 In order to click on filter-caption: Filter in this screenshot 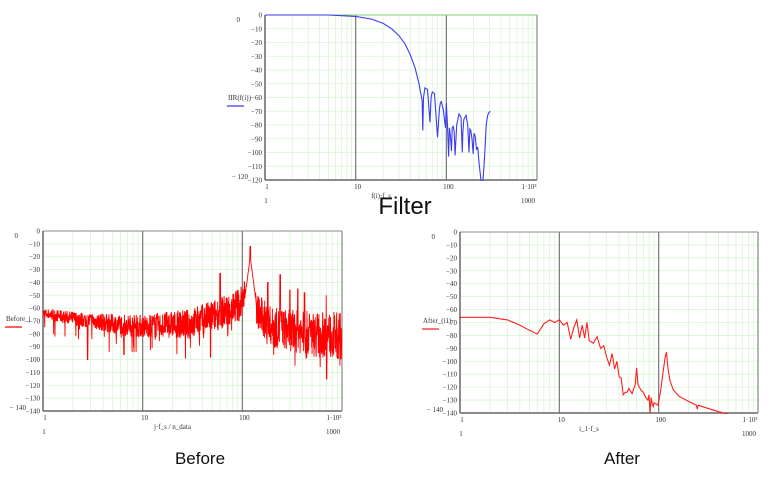, I will do `click(405, 206)`.